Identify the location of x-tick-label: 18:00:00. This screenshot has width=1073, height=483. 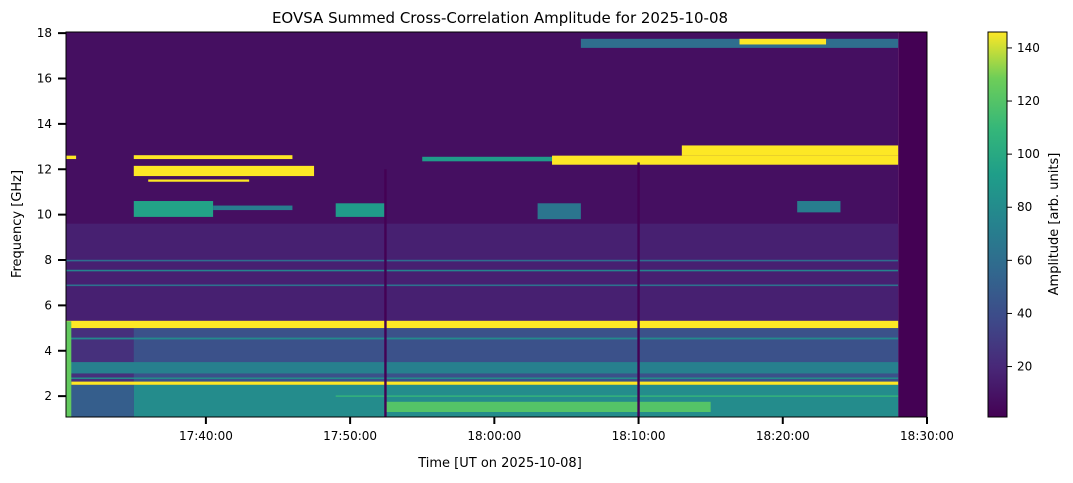
(494, 436).